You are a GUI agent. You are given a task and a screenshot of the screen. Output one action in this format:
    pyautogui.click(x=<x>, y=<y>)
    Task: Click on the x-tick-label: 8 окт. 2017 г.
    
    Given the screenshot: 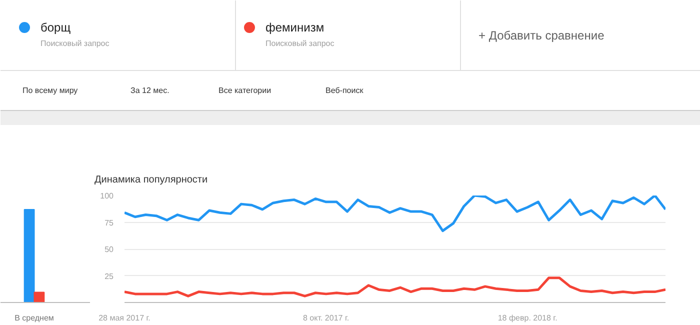 What is the action you would take?
    pyautogui.click(x=326, y=318)
    